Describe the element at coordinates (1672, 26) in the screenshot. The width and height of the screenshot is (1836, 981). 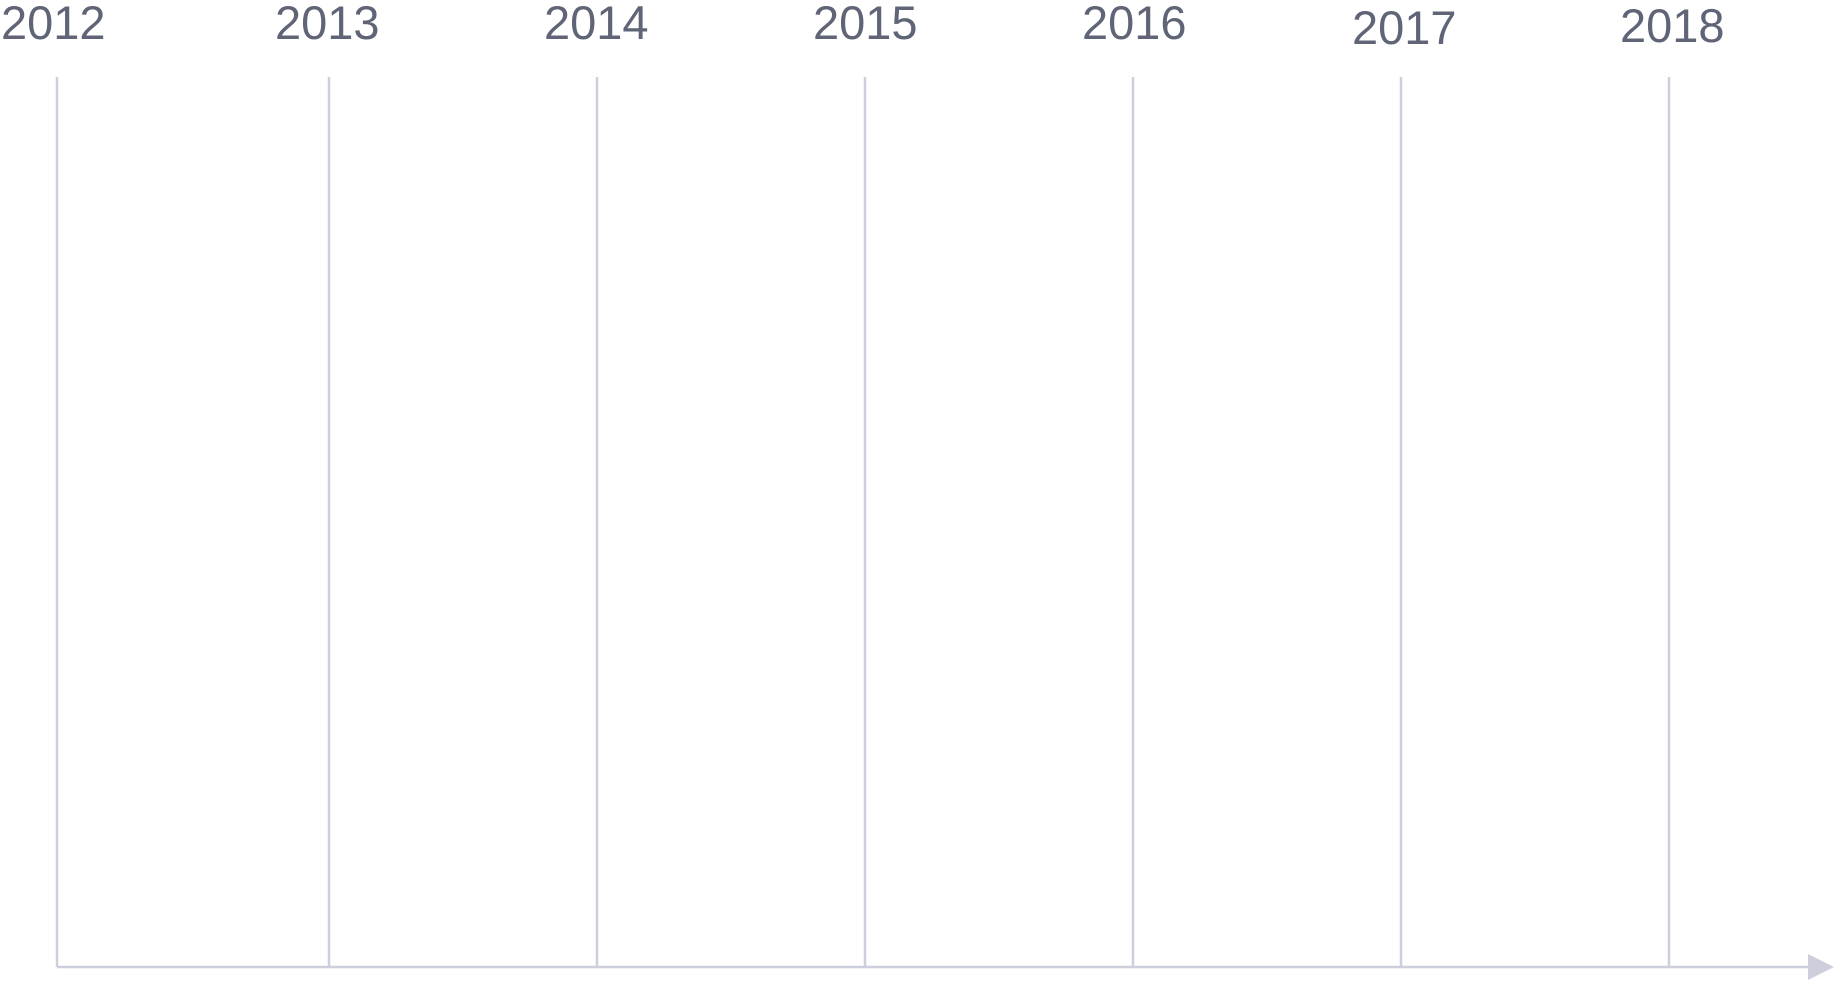
I see `year-label-2018: 2018` at that location.